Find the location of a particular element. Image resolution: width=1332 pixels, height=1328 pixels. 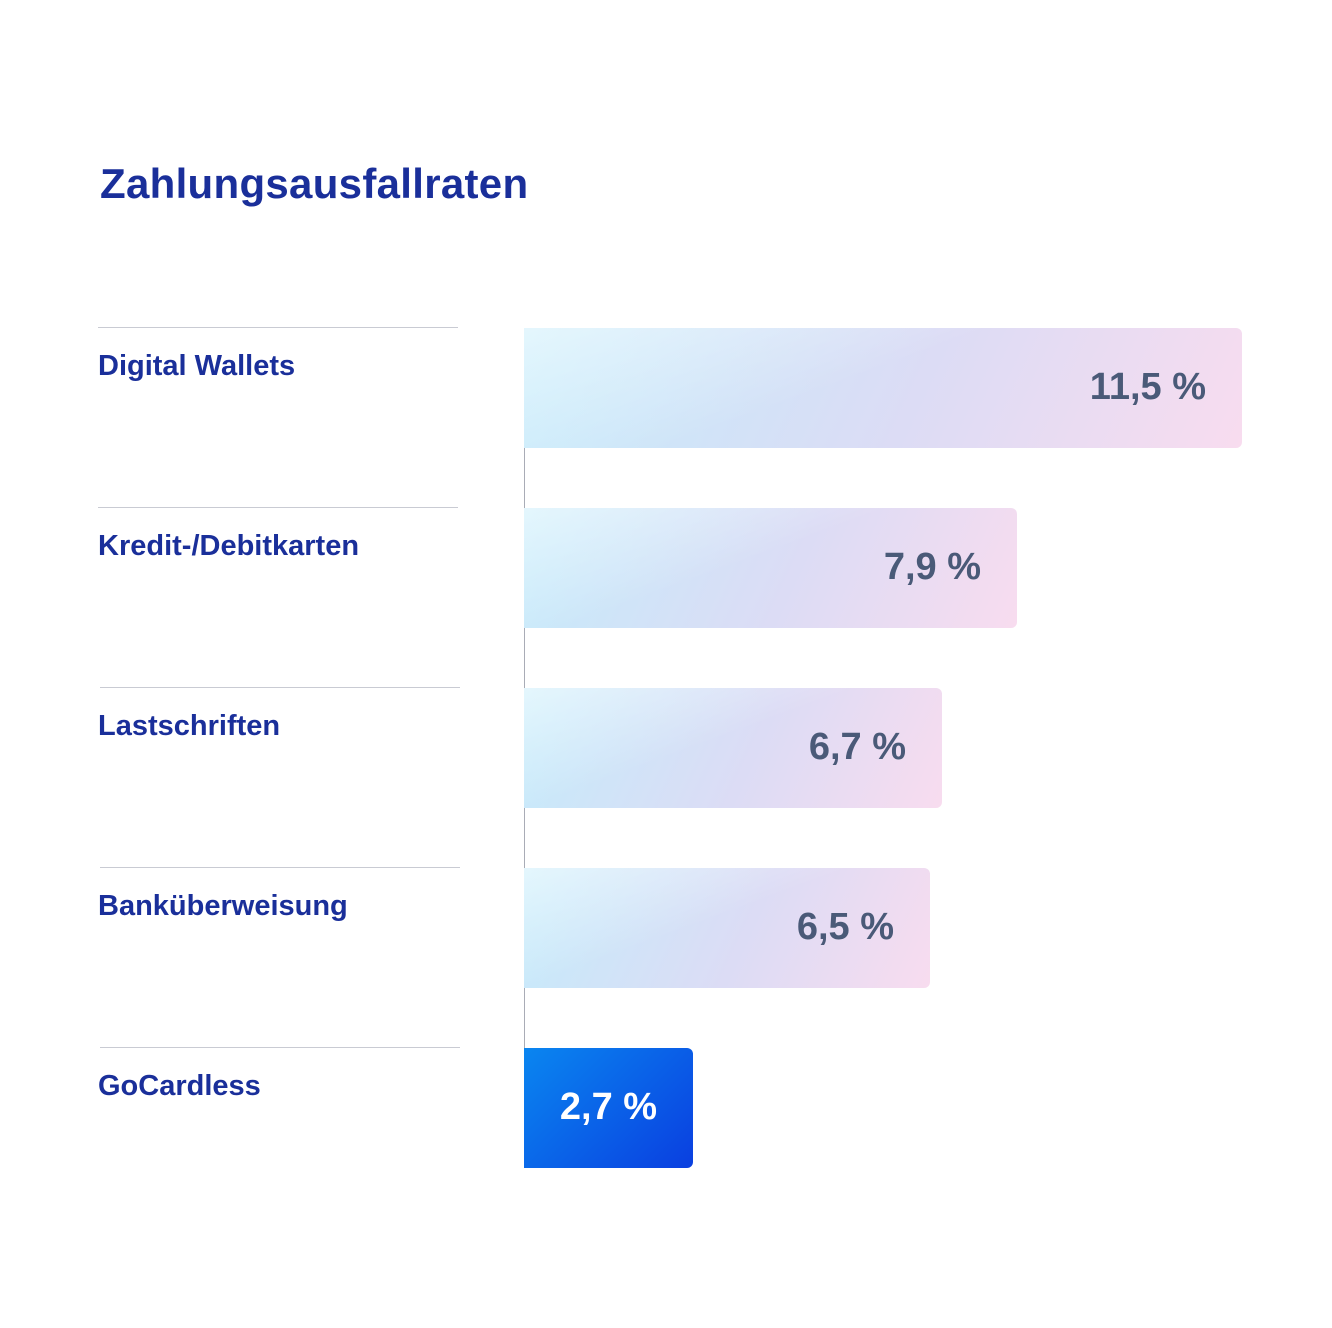

chart-title: Zahlungsausfallraten is located at coordinates (314, 183).